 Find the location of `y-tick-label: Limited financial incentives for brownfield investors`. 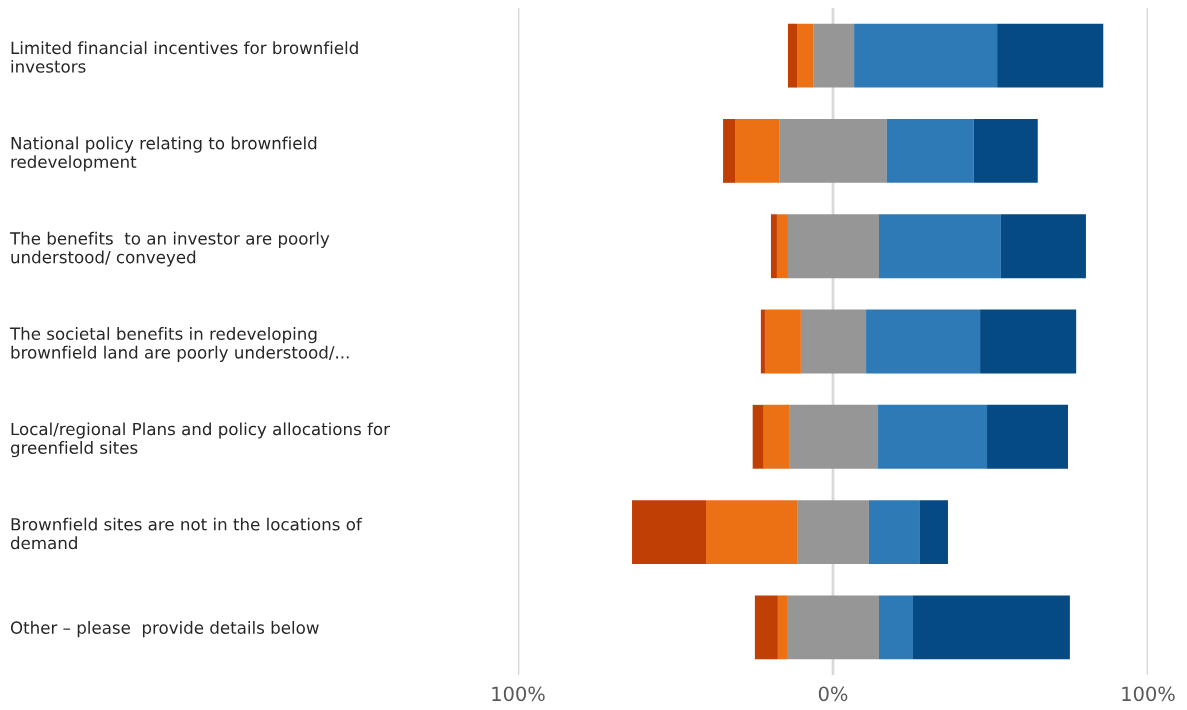

y-tick-label: Limited financial incentives for brownfield investors is located at coordinates (184, 57).